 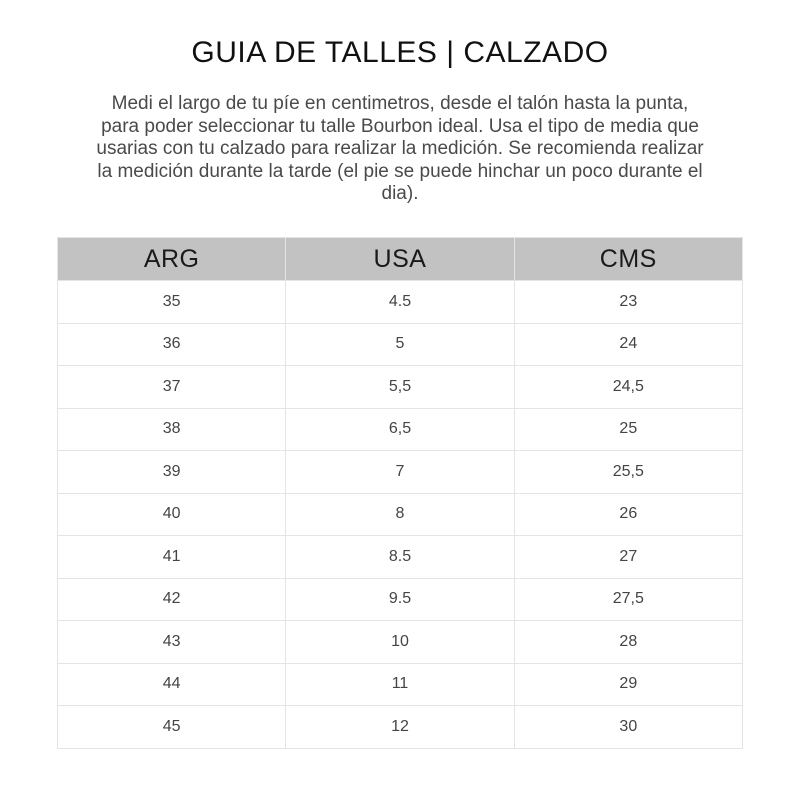 I want to click on cell-arg: 39, so click(x=171, y=472).